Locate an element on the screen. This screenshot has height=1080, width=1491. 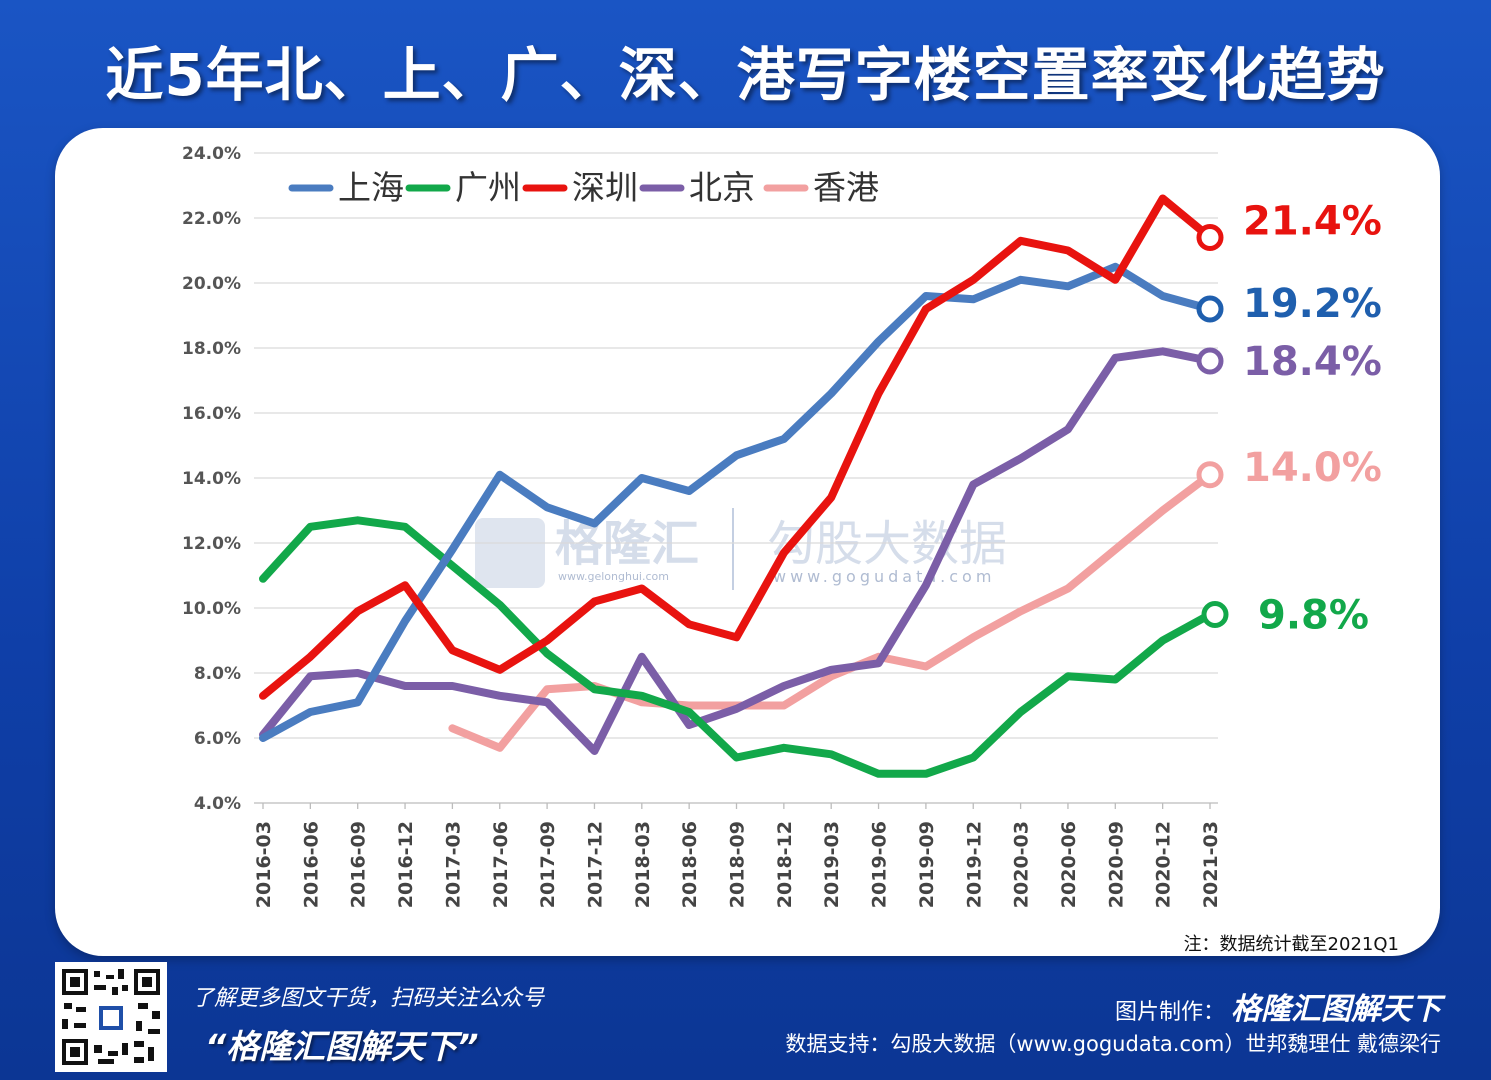
end-value-label: 9.8% is located at coordinates (1313, 616).